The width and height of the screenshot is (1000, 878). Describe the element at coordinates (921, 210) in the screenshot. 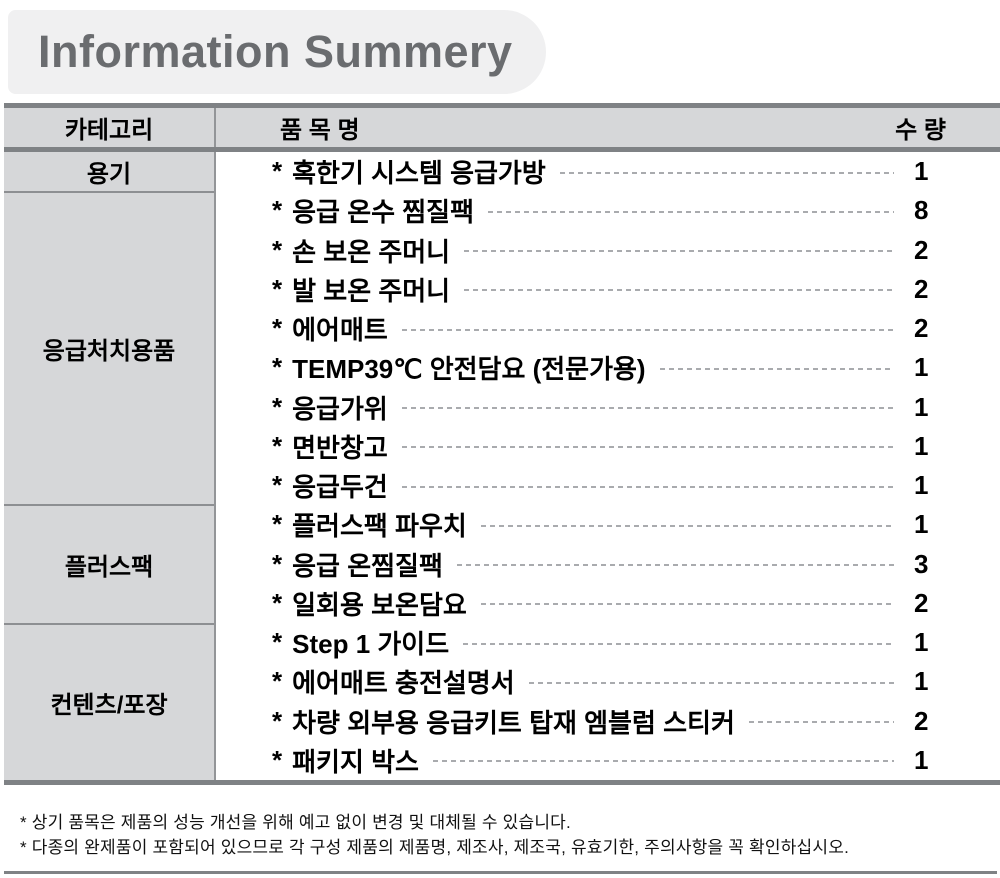

I see `item-qty: 8` at that location.